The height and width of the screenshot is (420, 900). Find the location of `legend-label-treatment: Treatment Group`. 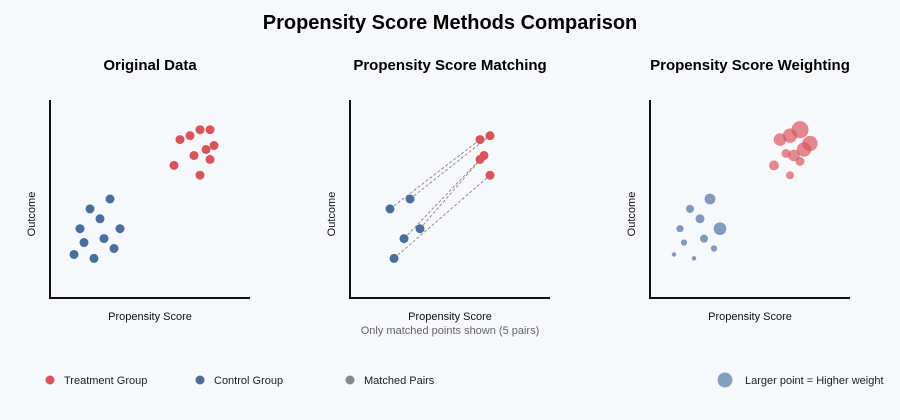

legend-label-treatment: Treatment Group is located at coordinates (105, 381).